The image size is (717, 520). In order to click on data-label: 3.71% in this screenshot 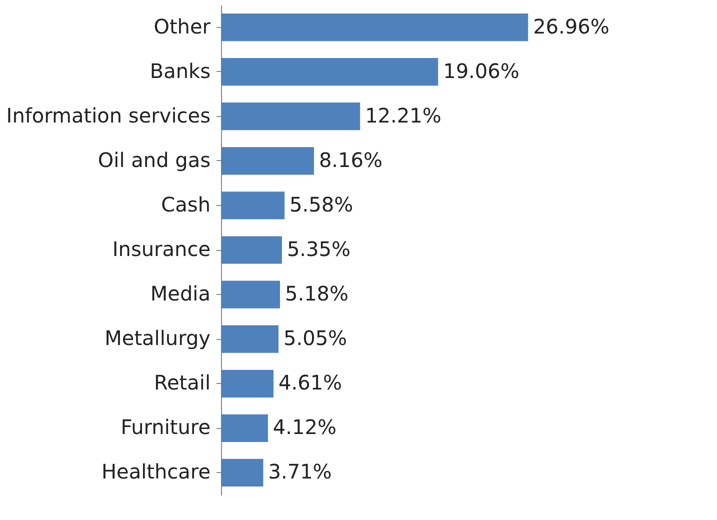, I will do `click(300, 472)`.